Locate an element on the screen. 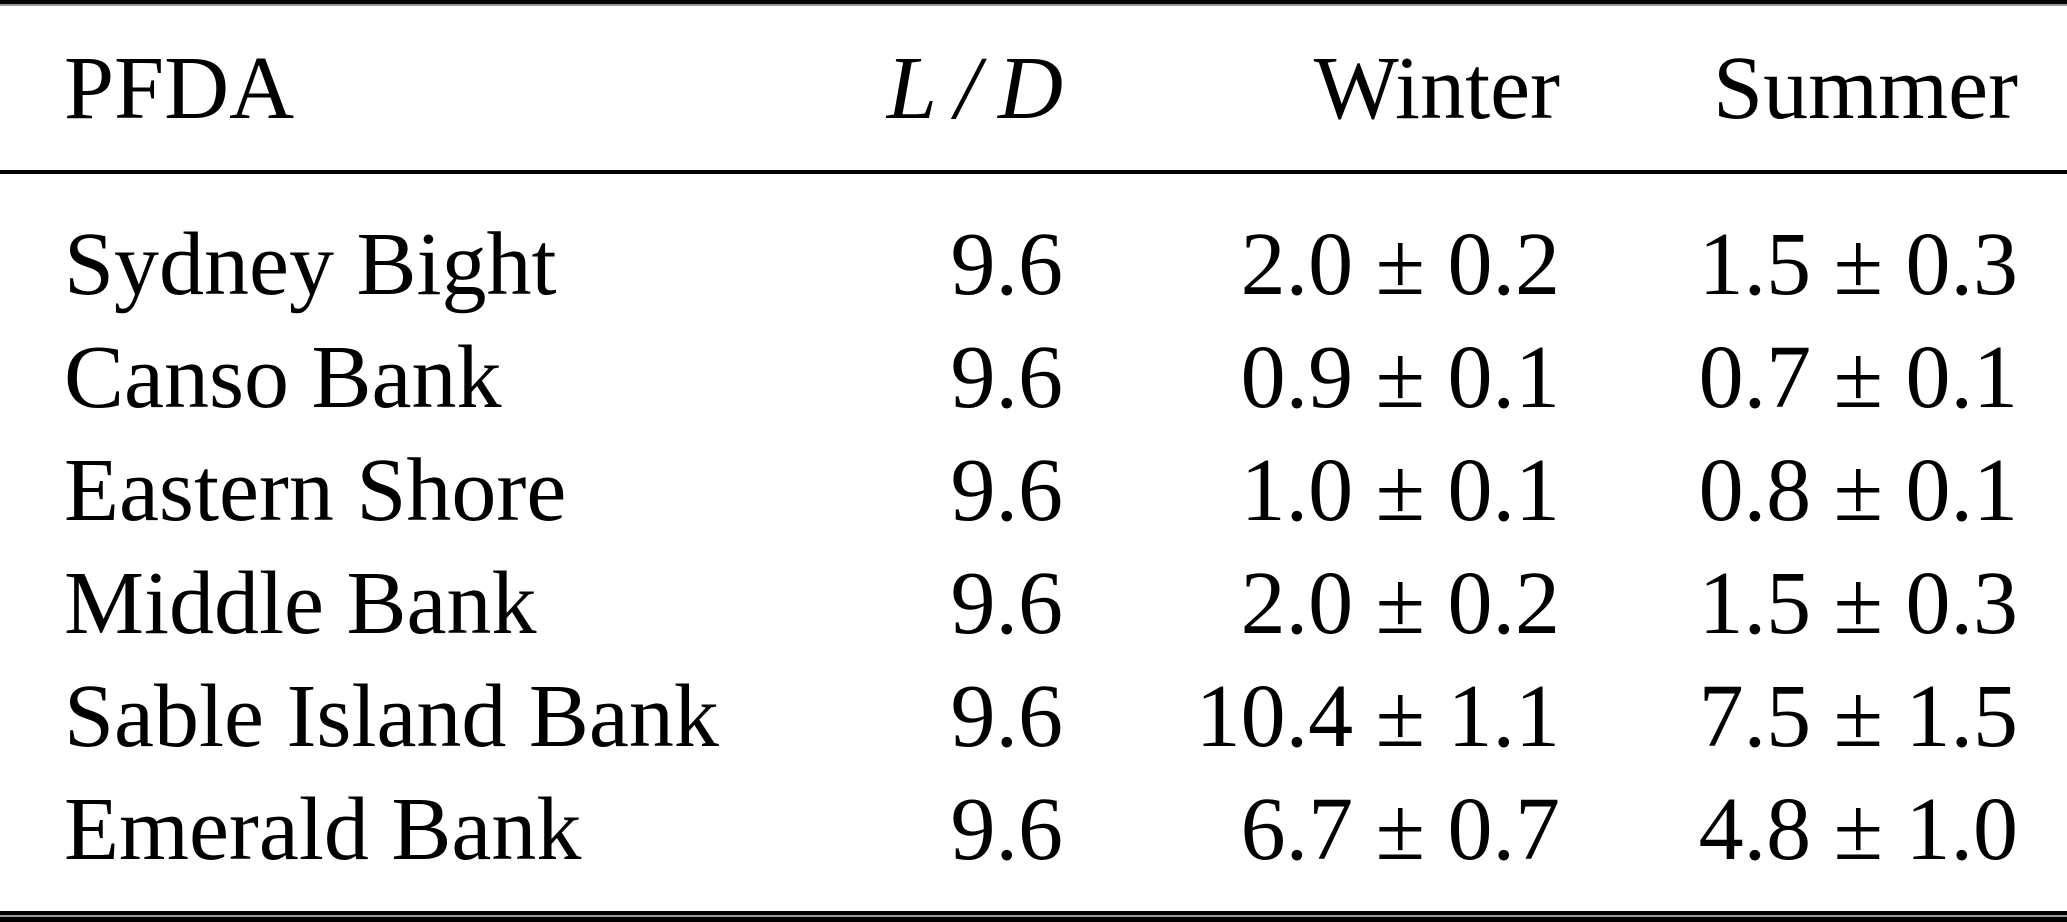 The height and width of the screenshot is (922, 2067). cell-pfda: Emerald Bank is located at coordinates (323, 829).